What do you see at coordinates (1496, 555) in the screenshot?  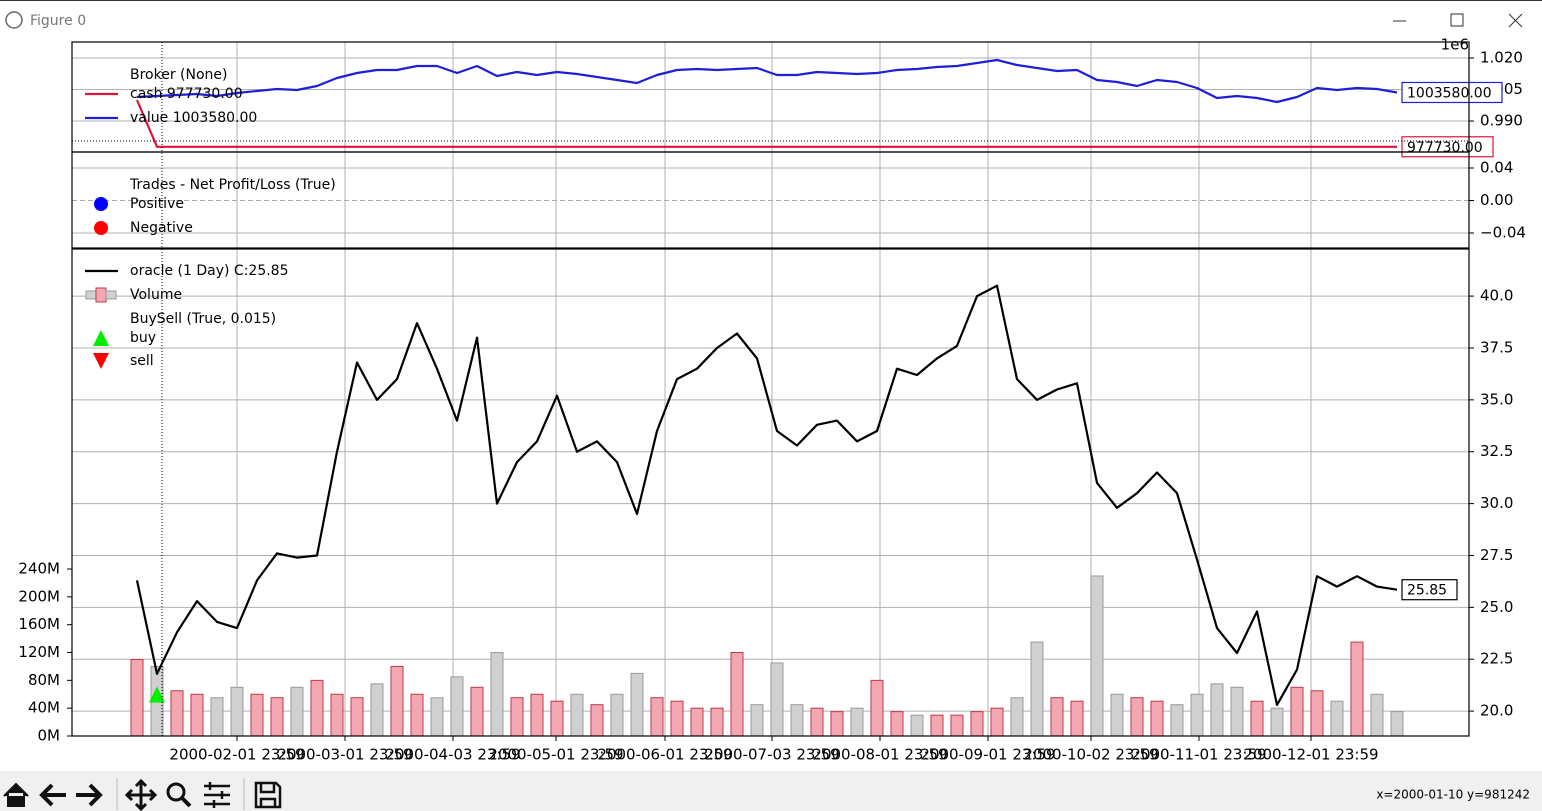 I see `y-tick-label: 27.5` at bounding box center [1496, 555].